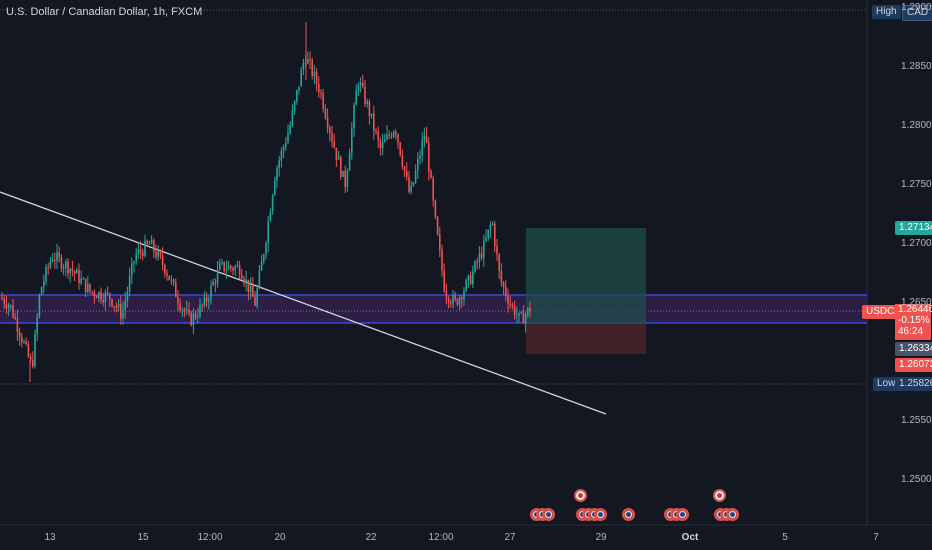  Describe the element at coordinates (601, 537) in the screenshot. I see `time-tick-label: 29` at that location.